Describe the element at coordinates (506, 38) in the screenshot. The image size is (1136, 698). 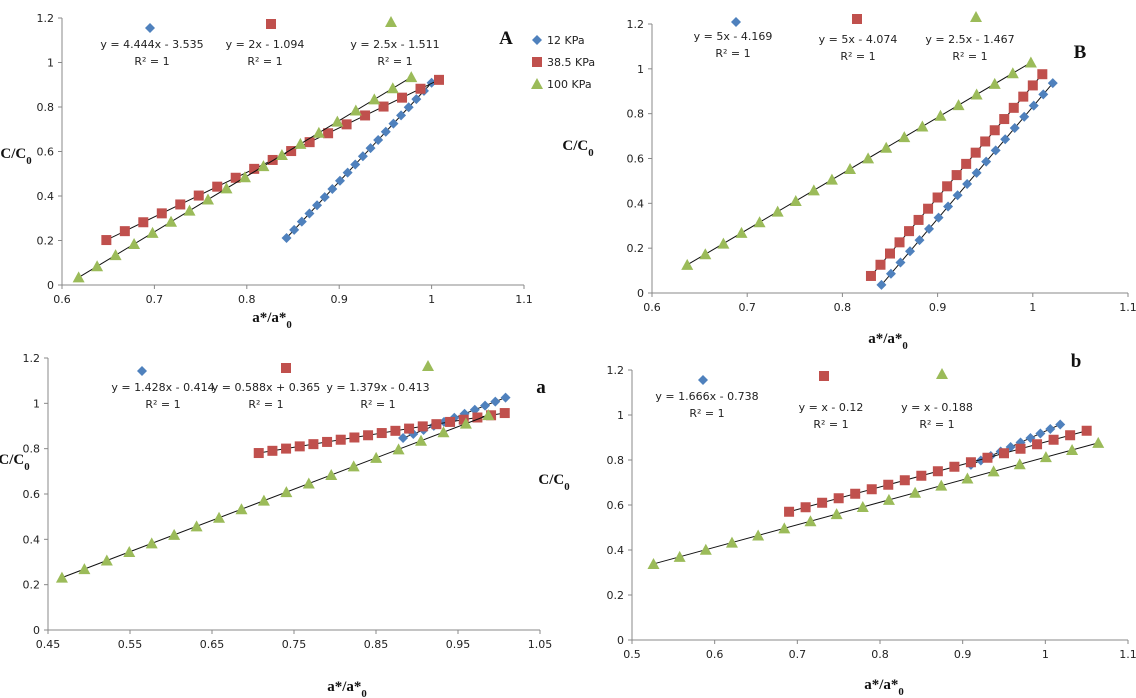
I see `panel-label: A` at that location.